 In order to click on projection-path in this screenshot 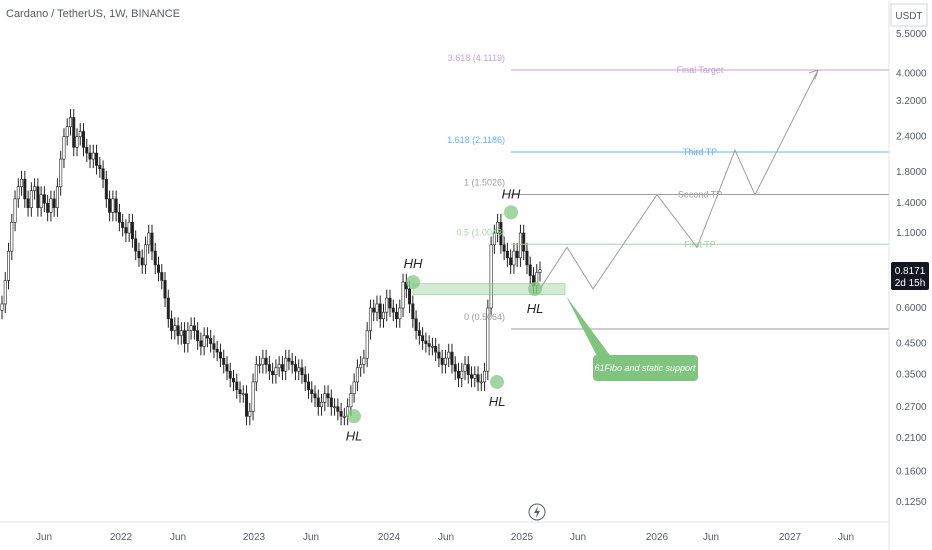, I will do `click(679, 179)`.